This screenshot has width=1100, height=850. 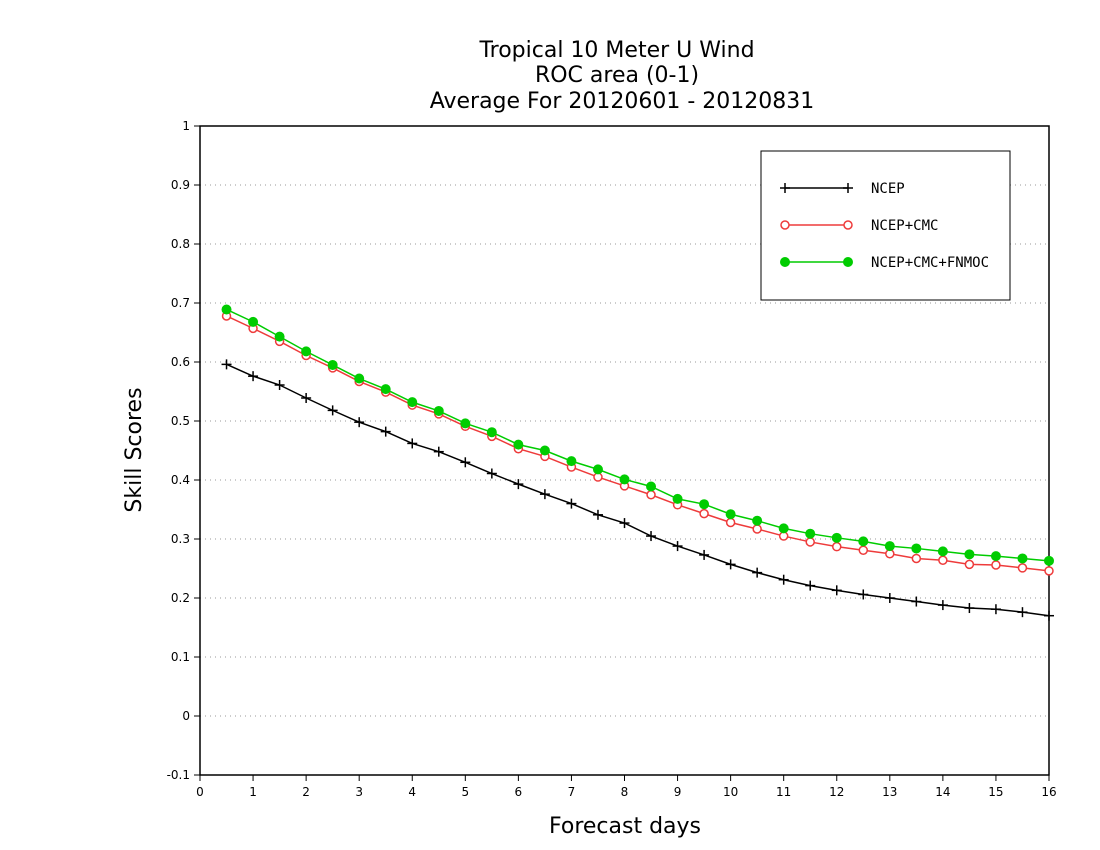 What do you see at coordinates (180, 598) in the screenshot?
I see `y-tick-label: 0.2` at bounding box center [180, 598].